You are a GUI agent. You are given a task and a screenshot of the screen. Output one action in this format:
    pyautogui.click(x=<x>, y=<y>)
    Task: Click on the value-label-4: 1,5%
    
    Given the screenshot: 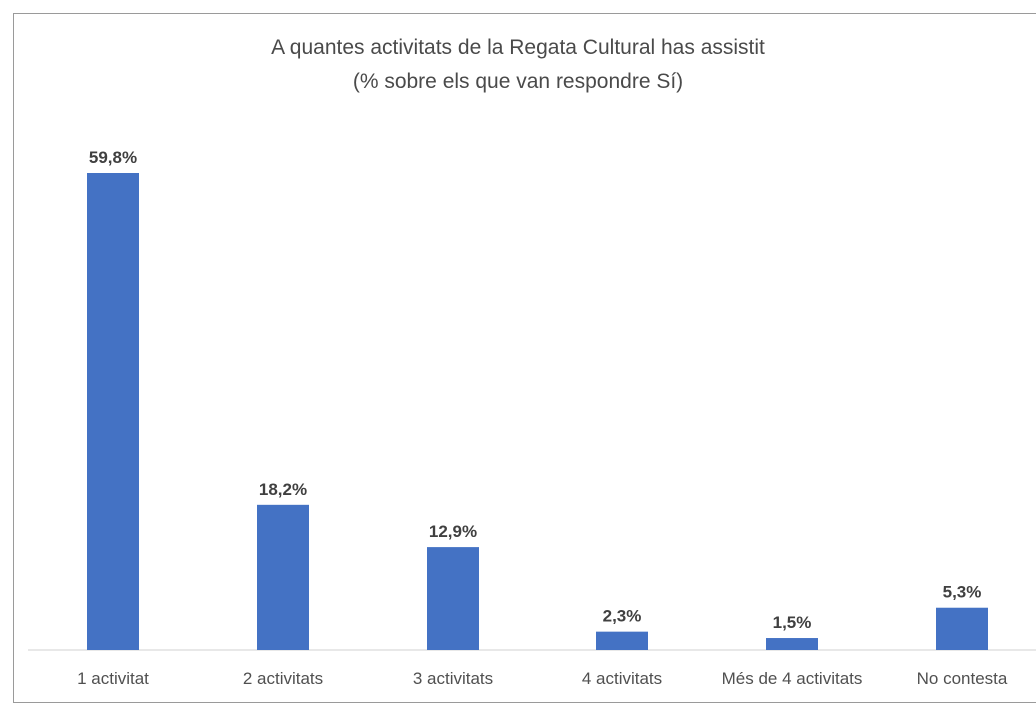 What is the action you would take?
    pyautogui.click(x=792, y=622)
    